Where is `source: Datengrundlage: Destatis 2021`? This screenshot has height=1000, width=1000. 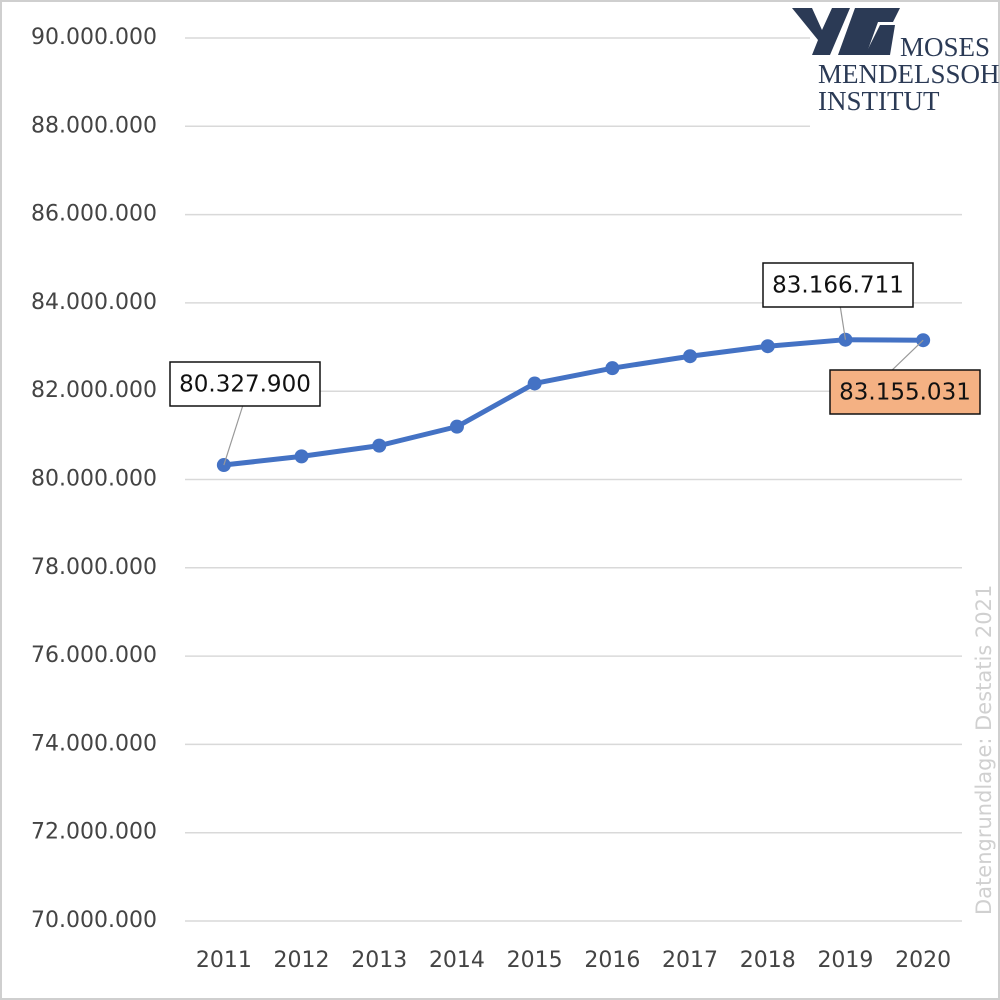 source: Datengrundlage: Destatis 2021 is located at coordinates (984, 750).